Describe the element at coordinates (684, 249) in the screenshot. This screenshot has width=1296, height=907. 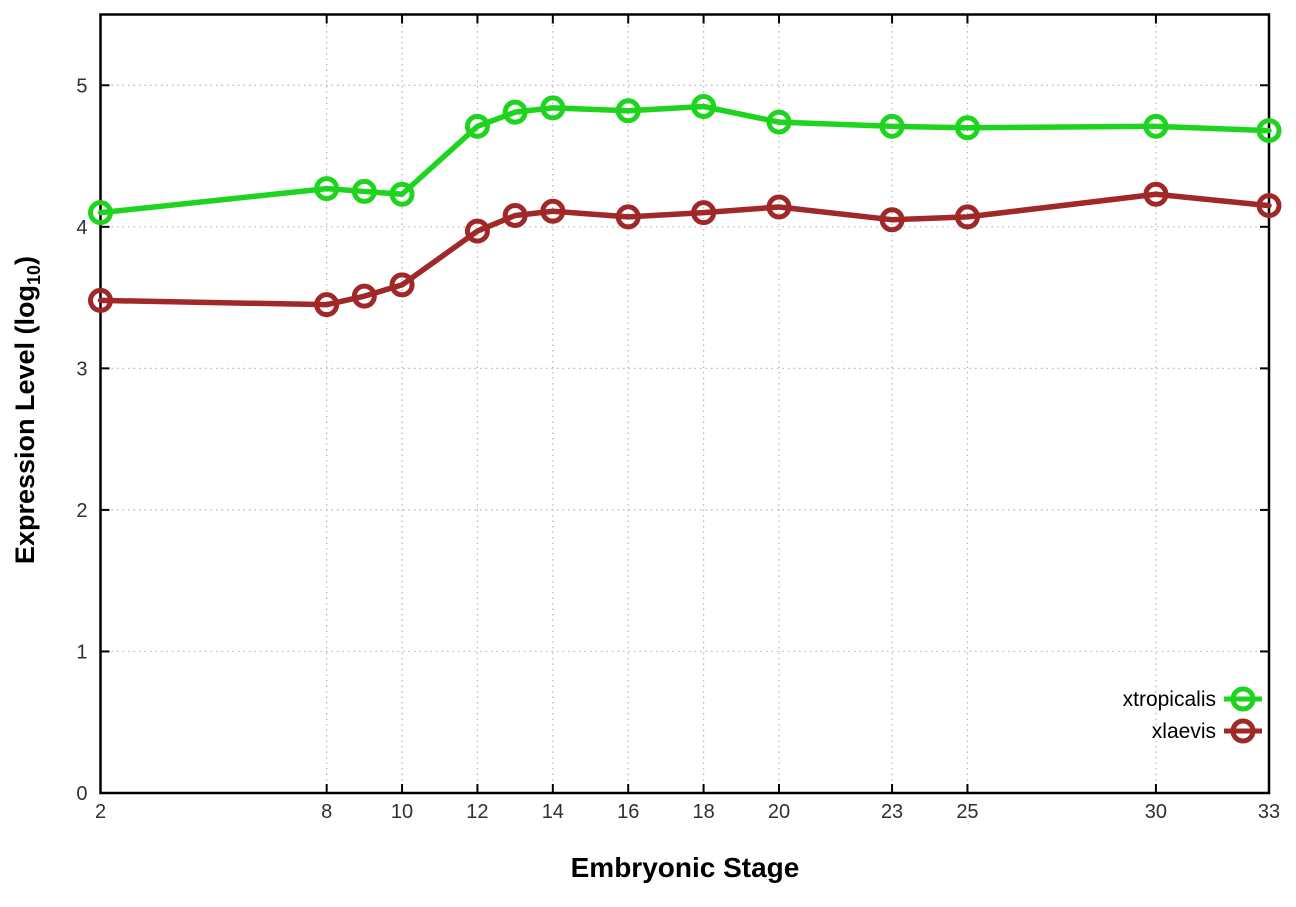
I see `series-line-xlaevis` at that location.